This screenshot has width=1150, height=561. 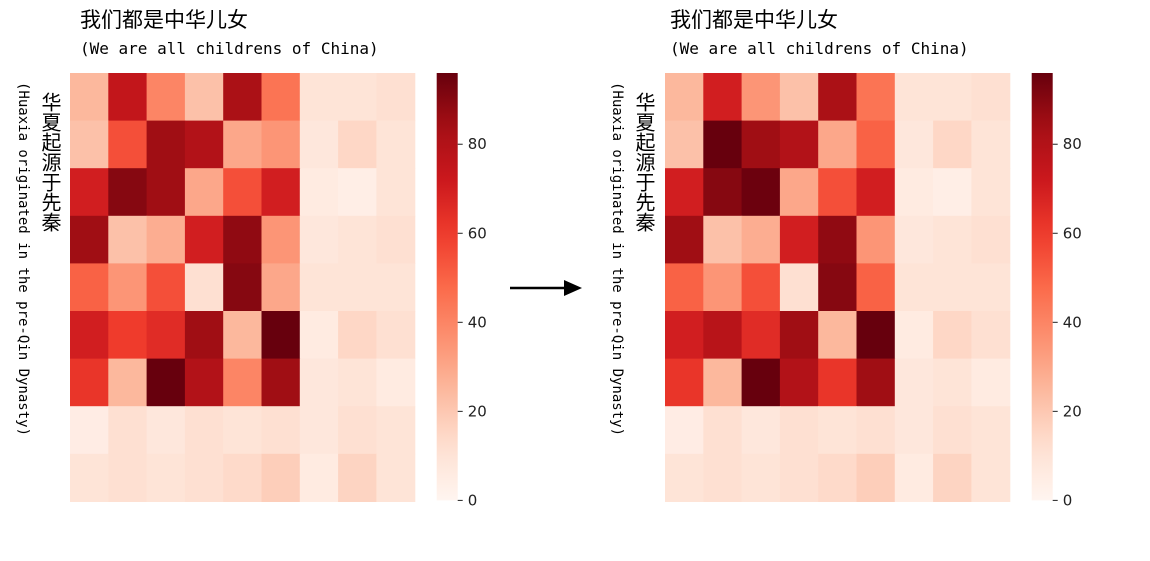 I want to click on heatmap-cell-r7-c2, so click(x=166, y=430).